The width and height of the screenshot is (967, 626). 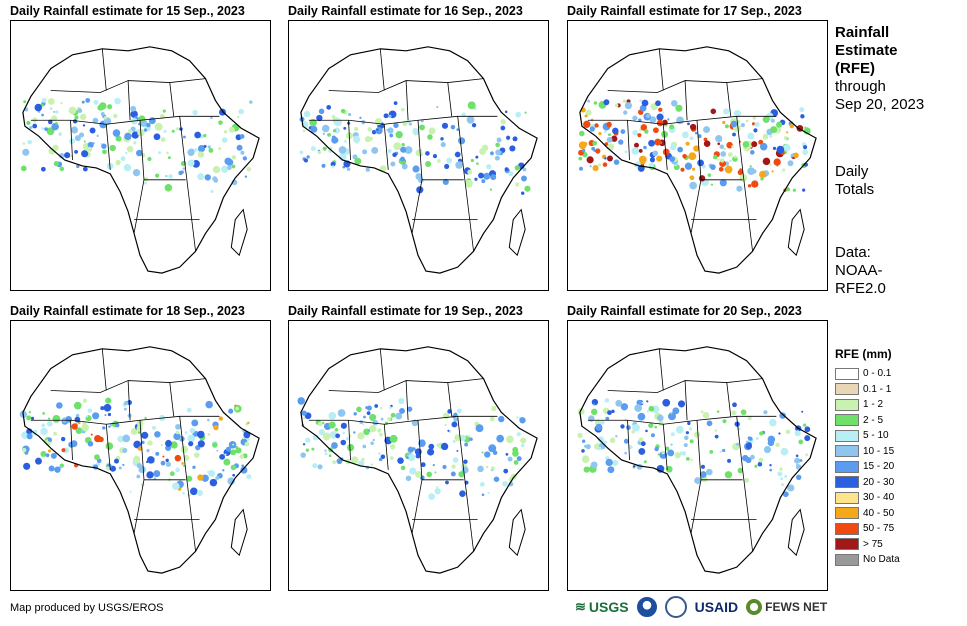 I want to click on legend-item: 0.1 - 1, so click(x=867, y=390).